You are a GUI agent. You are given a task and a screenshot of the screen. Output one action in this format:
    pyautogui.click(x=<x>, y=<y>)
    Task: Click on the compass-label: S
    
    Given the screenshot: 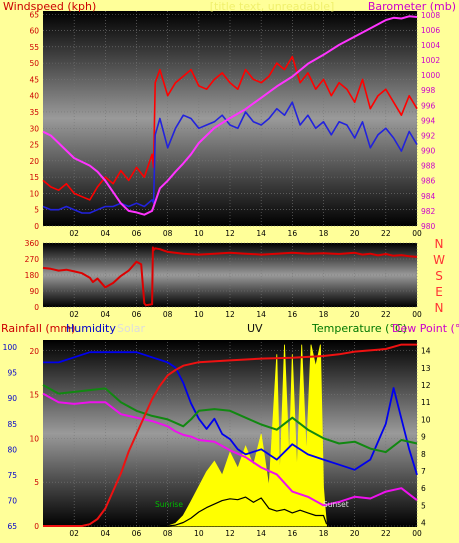 What is the action you would take?
    pyautogui.click(x=439, y=276)
    